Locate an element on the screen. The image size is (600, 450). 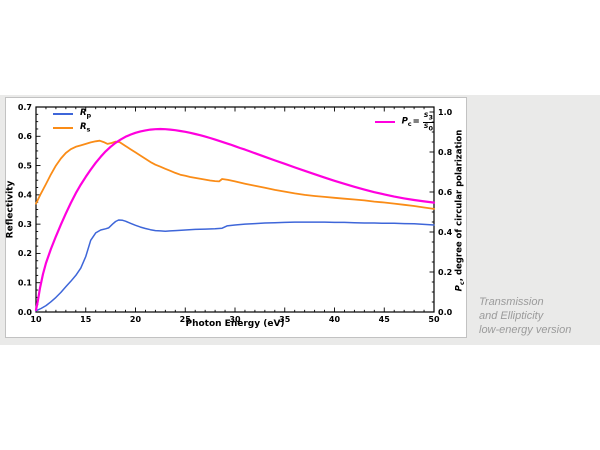
y-left-tick-label: 0.1 is located at coordinates (25, 283).